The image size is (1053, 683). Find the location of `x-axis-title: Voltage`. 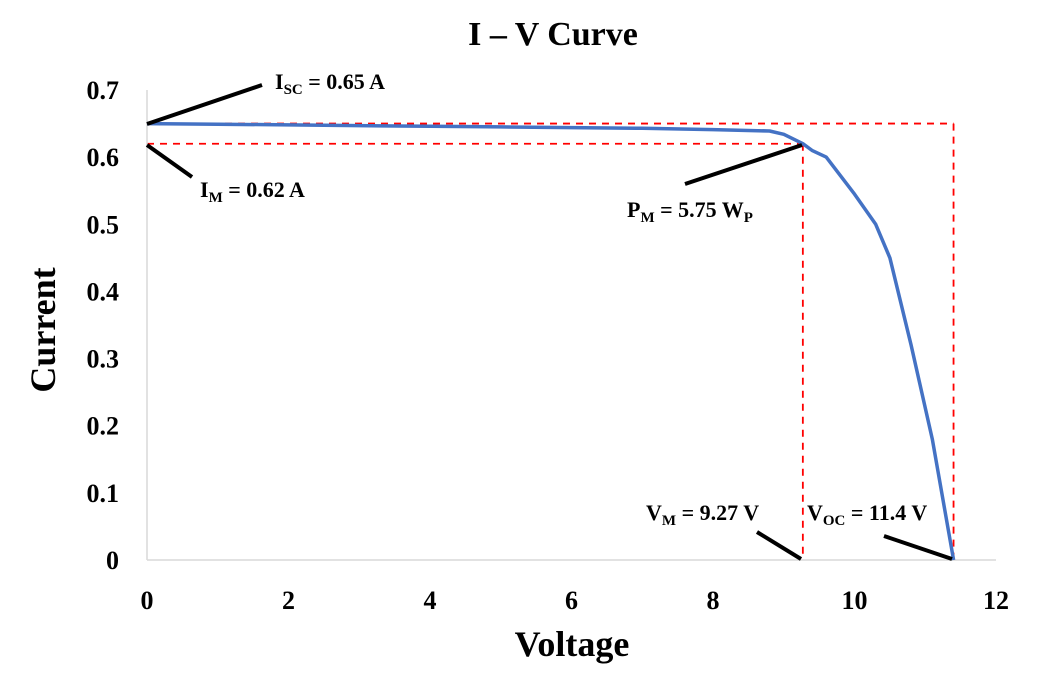

x-axis-title: Voltage is located at coordinates (572, 644).